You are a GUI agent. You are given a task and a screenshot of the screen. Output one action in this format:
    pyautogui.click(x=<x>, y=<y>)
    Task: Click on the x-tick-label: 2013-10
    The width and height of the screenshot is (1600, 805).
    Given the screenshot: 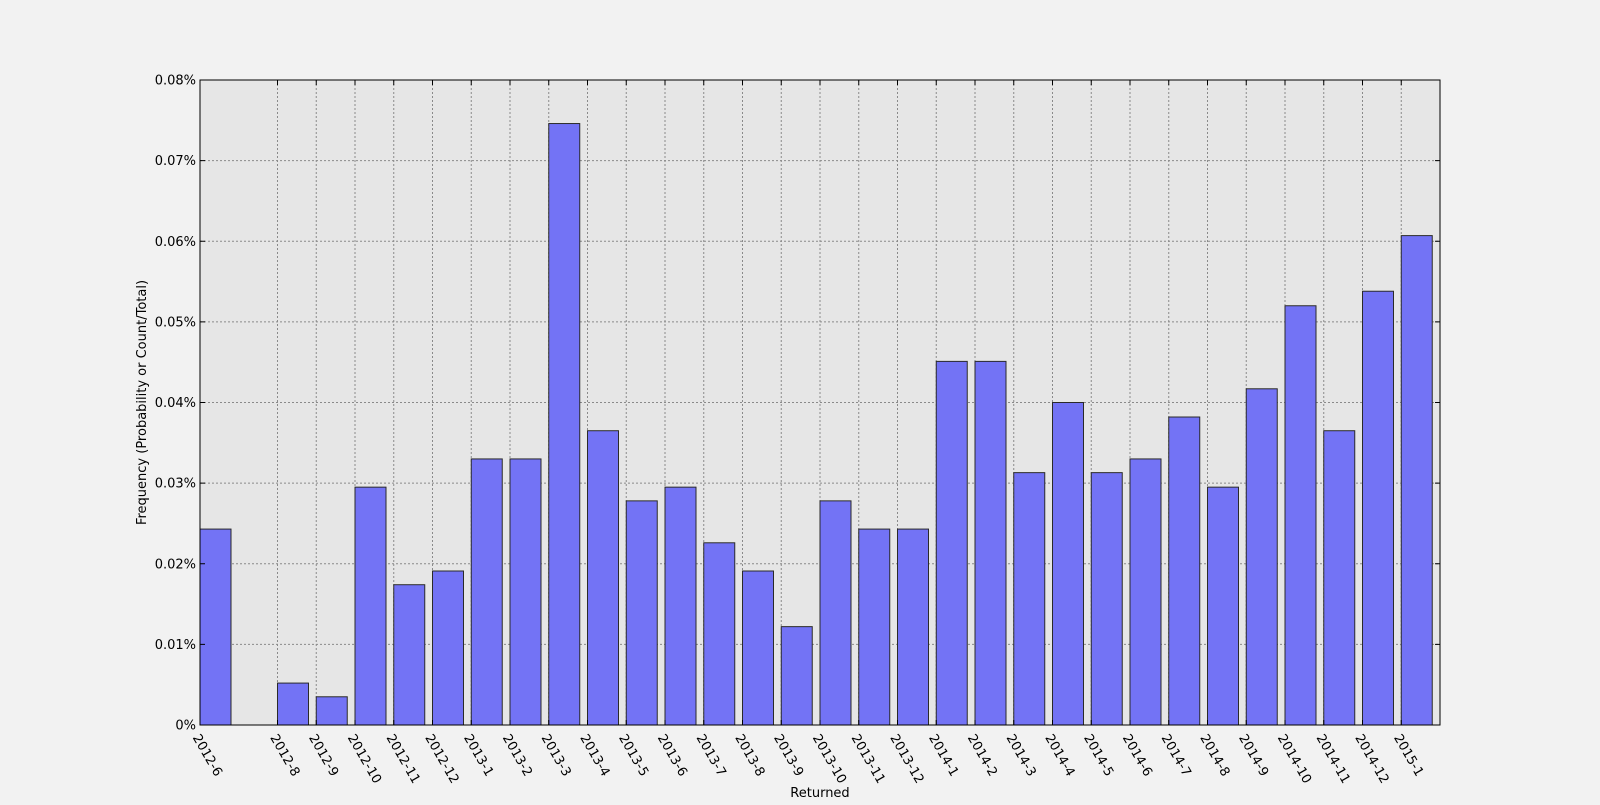 What is the action you would take?
    pyautogui.click(x=829, y=759)
    